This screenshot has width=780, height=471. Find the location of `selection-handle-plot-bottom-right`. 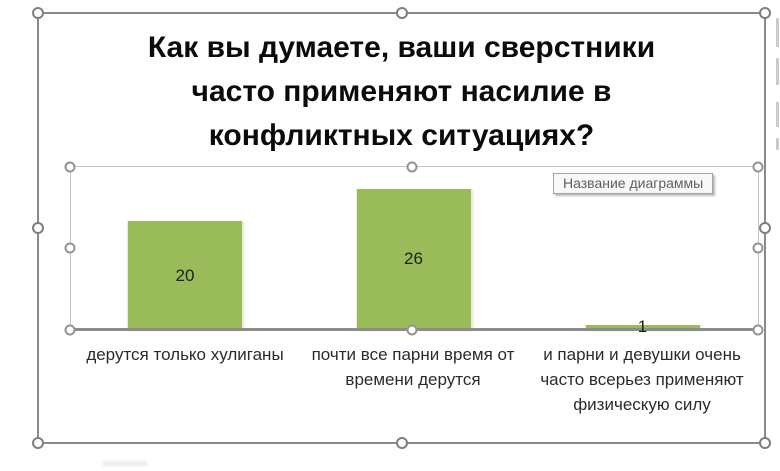

selection-handle-plot-bottom-right is located at coordinates (758, 330).